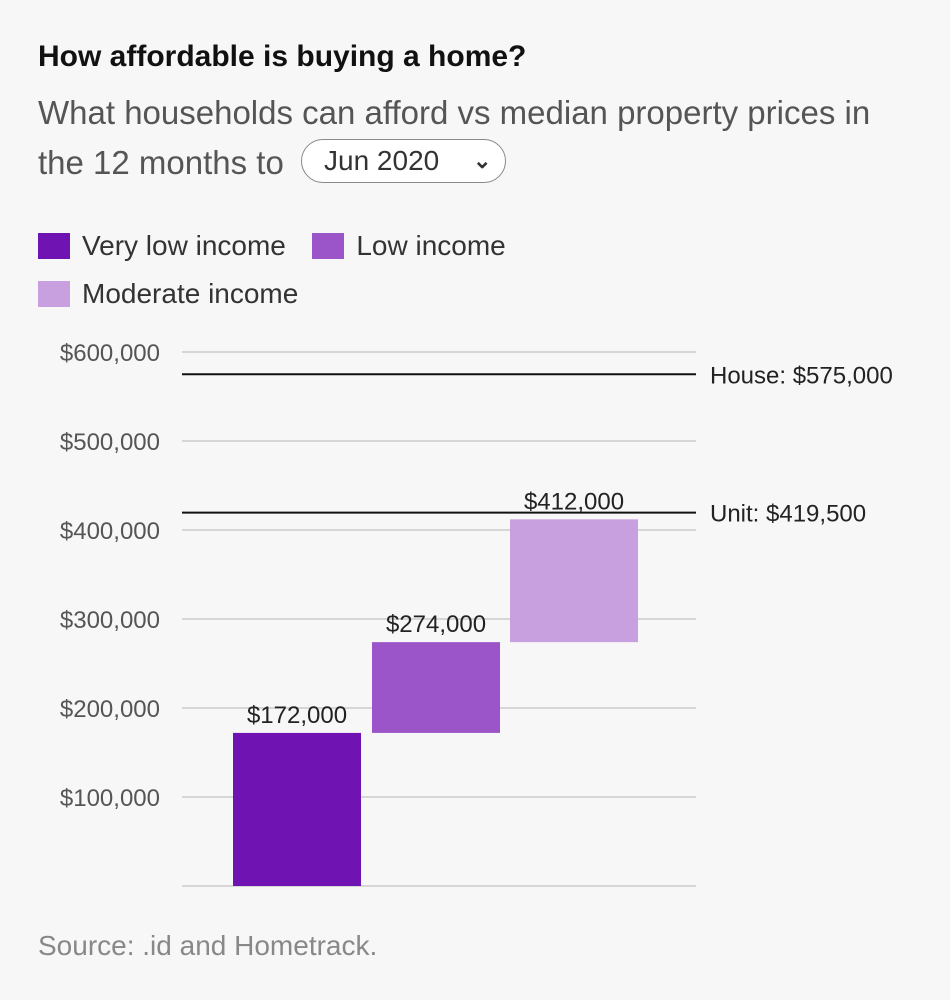  What do you see at coordinates (110, 709) in the screenshot?
I see `y-tick-label: $200,000` at bounding box center [110, 709].